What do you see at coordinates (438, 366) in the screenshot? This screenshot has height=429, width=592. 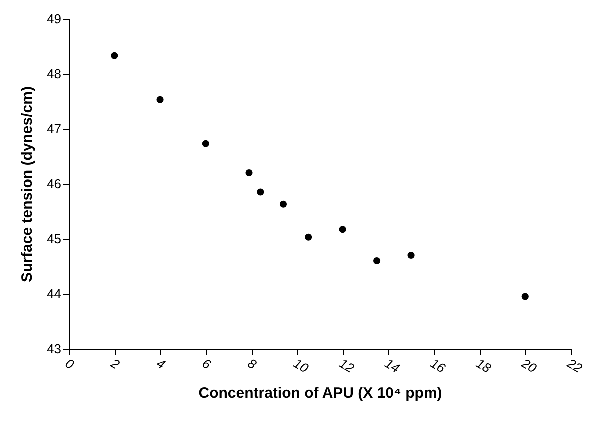 I see `x-tick-label: 16` at bounding box center [438, 366].